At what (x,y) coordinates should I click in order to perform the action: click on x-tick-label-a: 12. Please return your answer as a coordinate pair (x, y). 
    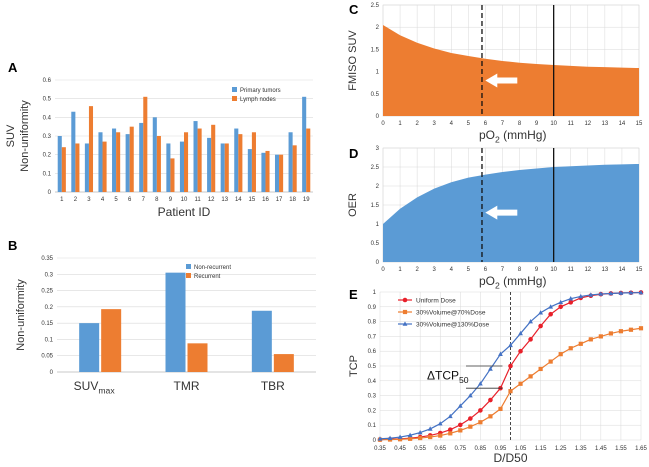
    Looking at the image, I should click on (211, 200).